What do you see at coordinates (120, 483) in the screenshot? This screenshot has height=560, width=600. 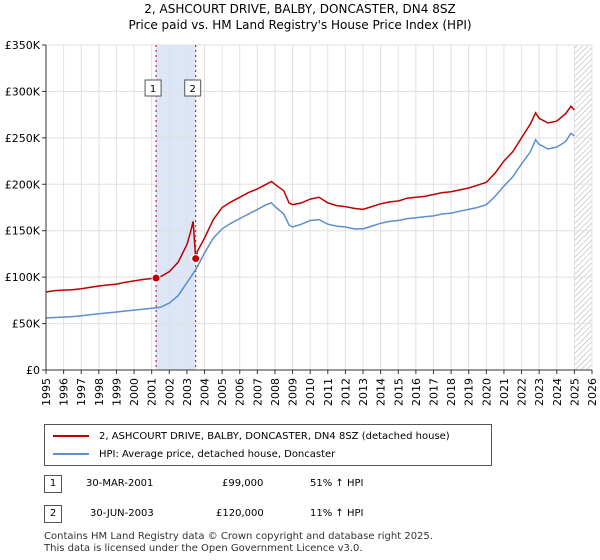 I see `transaction-date: 30-MAR-2001` at bounding box center [120, 483].